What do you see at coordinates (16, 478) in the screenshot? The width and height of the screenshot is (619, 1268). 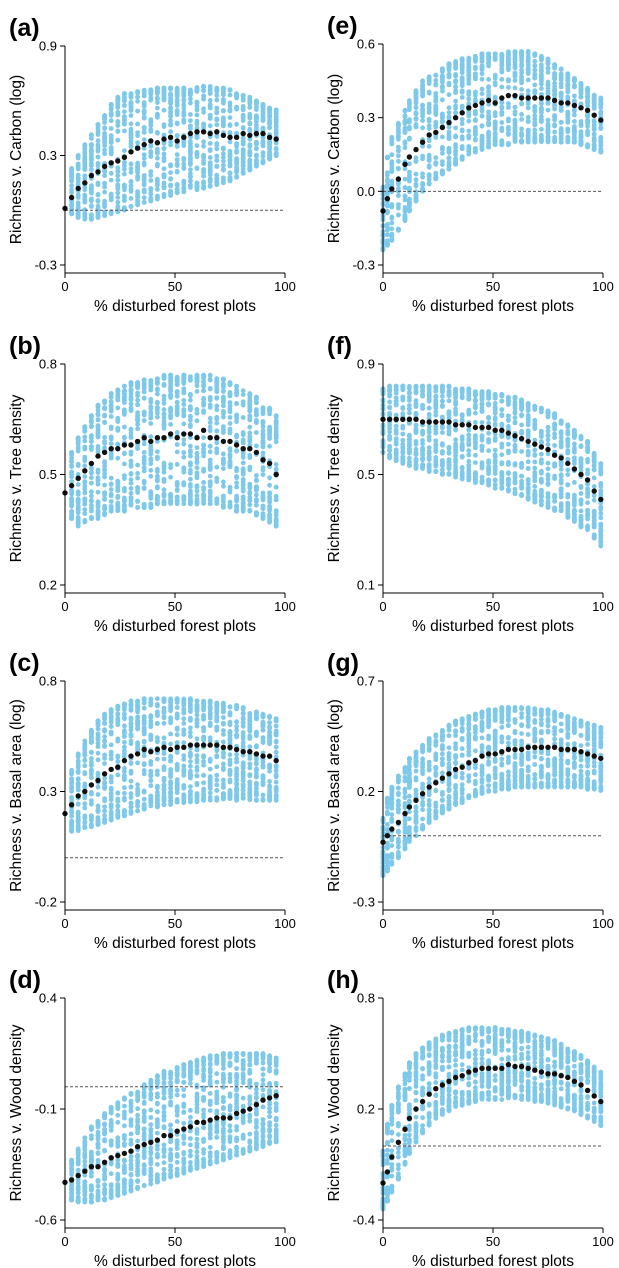 I see `y-axis-label: Richness v. Tree density` at bounding box center [16, 478].